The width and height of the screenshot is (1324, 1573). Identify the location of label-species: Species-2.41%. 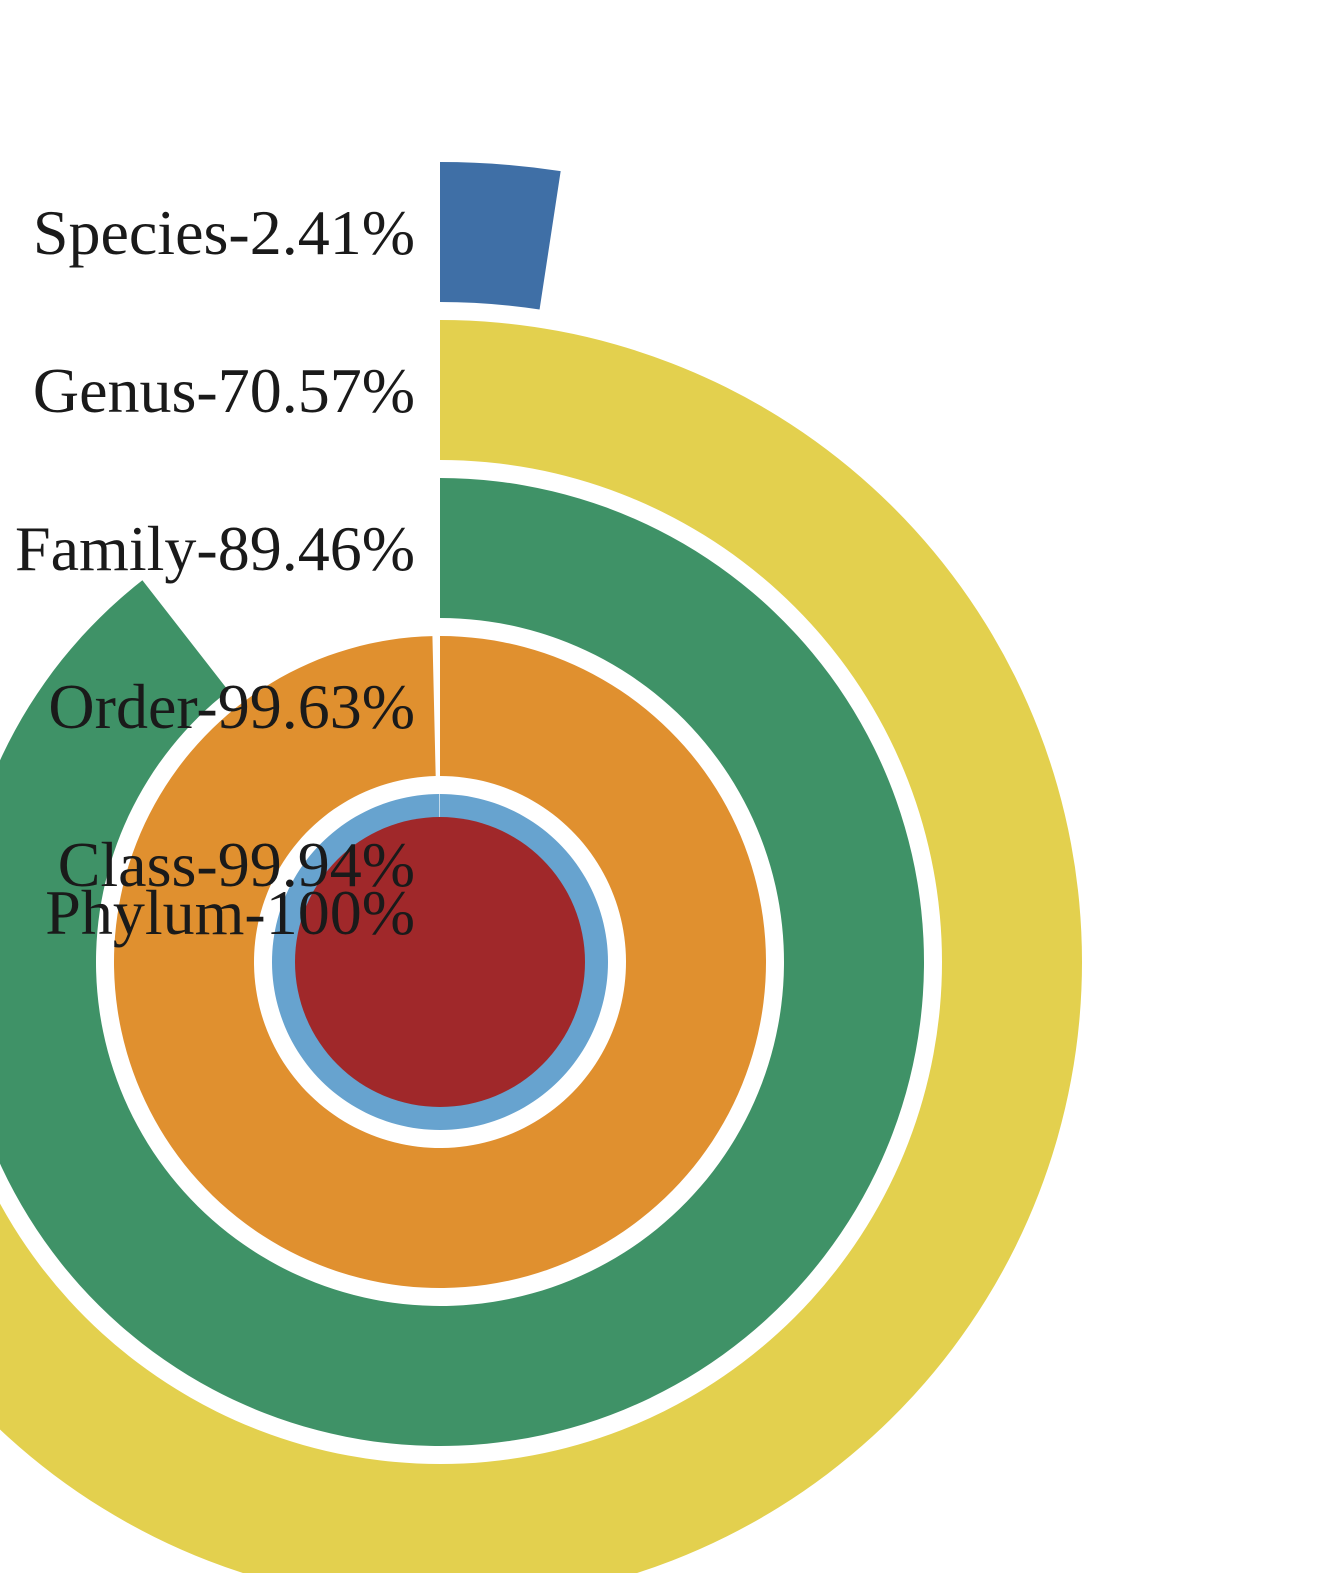
(224, 232).